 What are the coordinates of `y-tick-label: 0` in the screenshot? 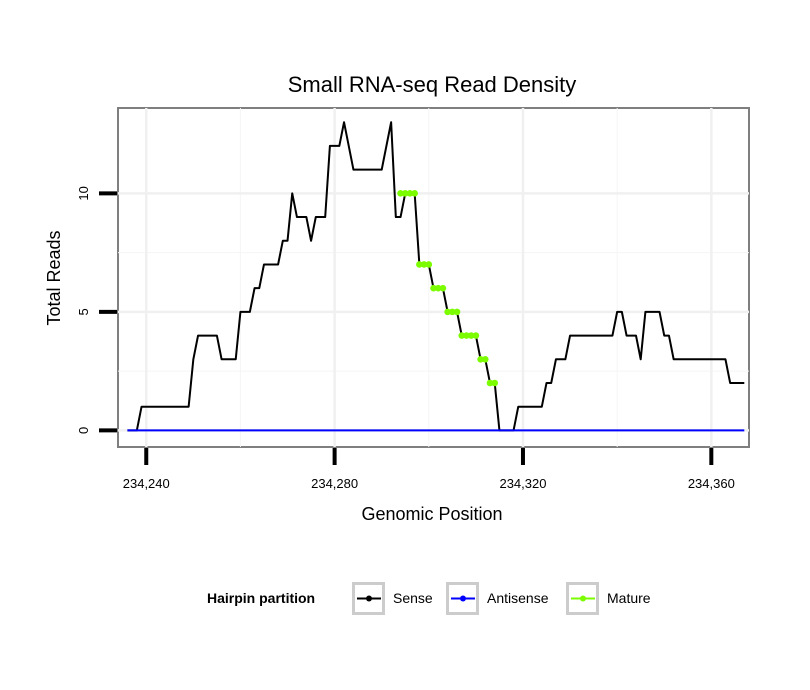 It's located at (83, 430).